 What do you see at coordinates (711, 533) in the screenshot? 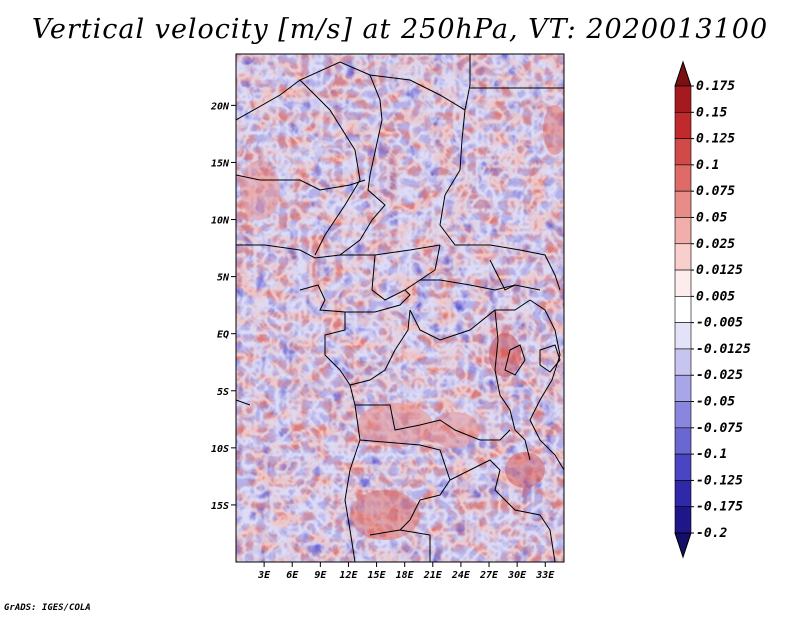
I see `colorbar-label: -0.2` at bounding box center [711, 533].